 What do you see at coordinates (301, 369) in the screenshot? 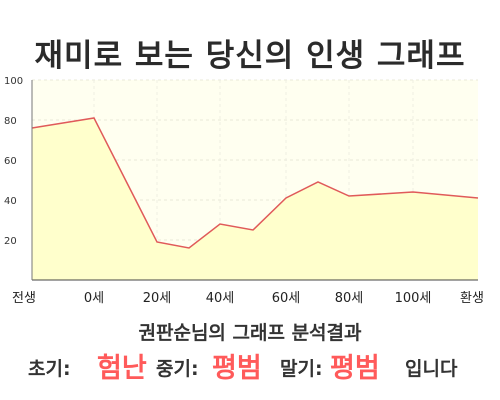
I see `late-label: 말기:` at bounding box center [301, 369].